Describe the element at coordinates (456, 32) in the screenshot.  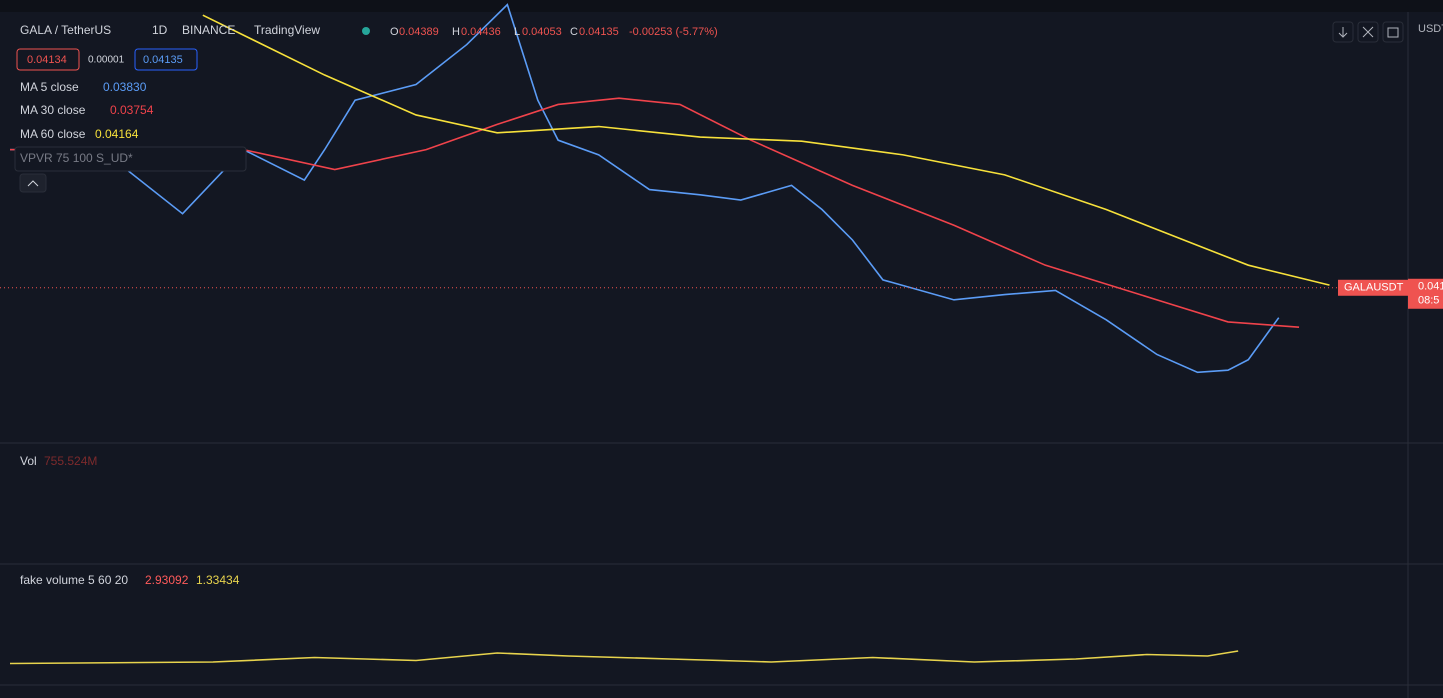
I see `ohlc-label: H` at that location.